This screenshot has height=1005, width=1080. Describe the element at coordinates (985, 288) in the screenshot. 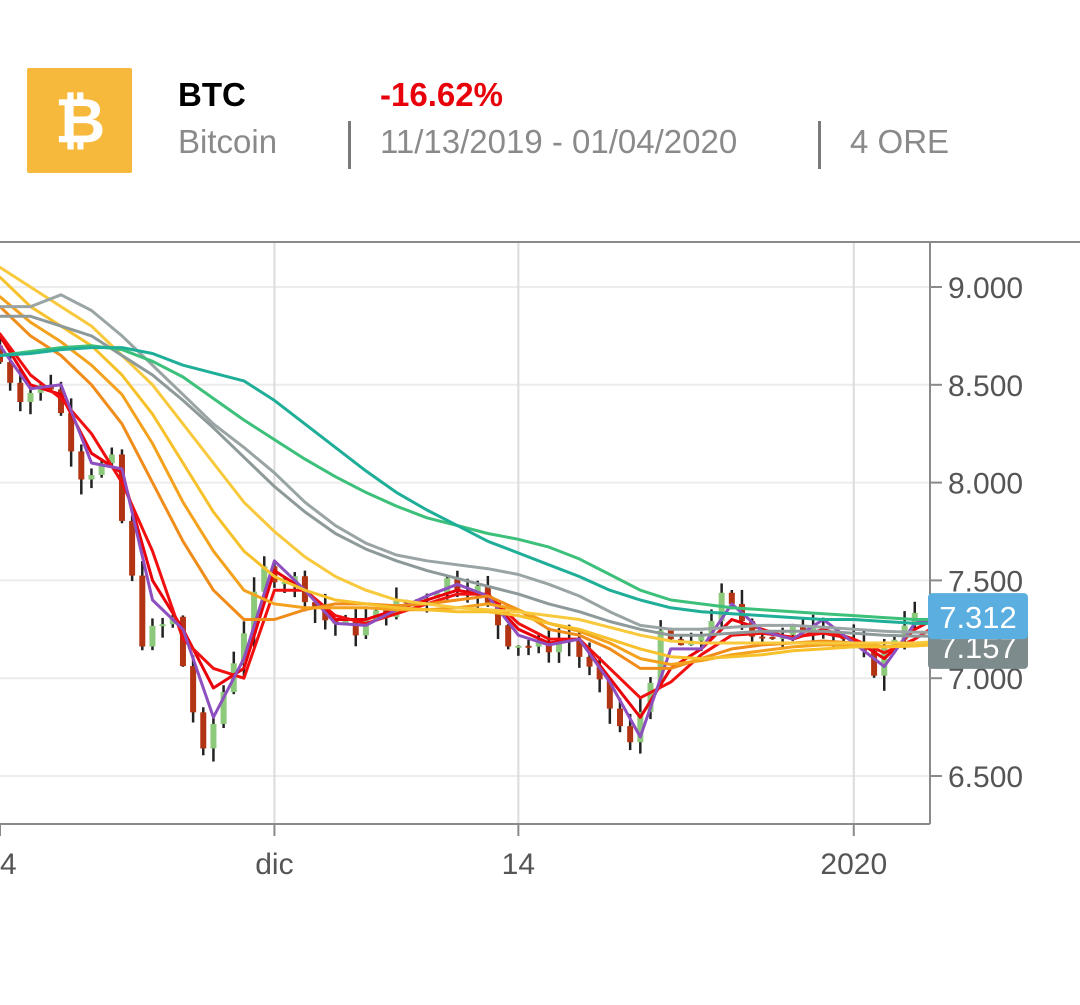

I see `y-tick-label: 9.000` at that location.